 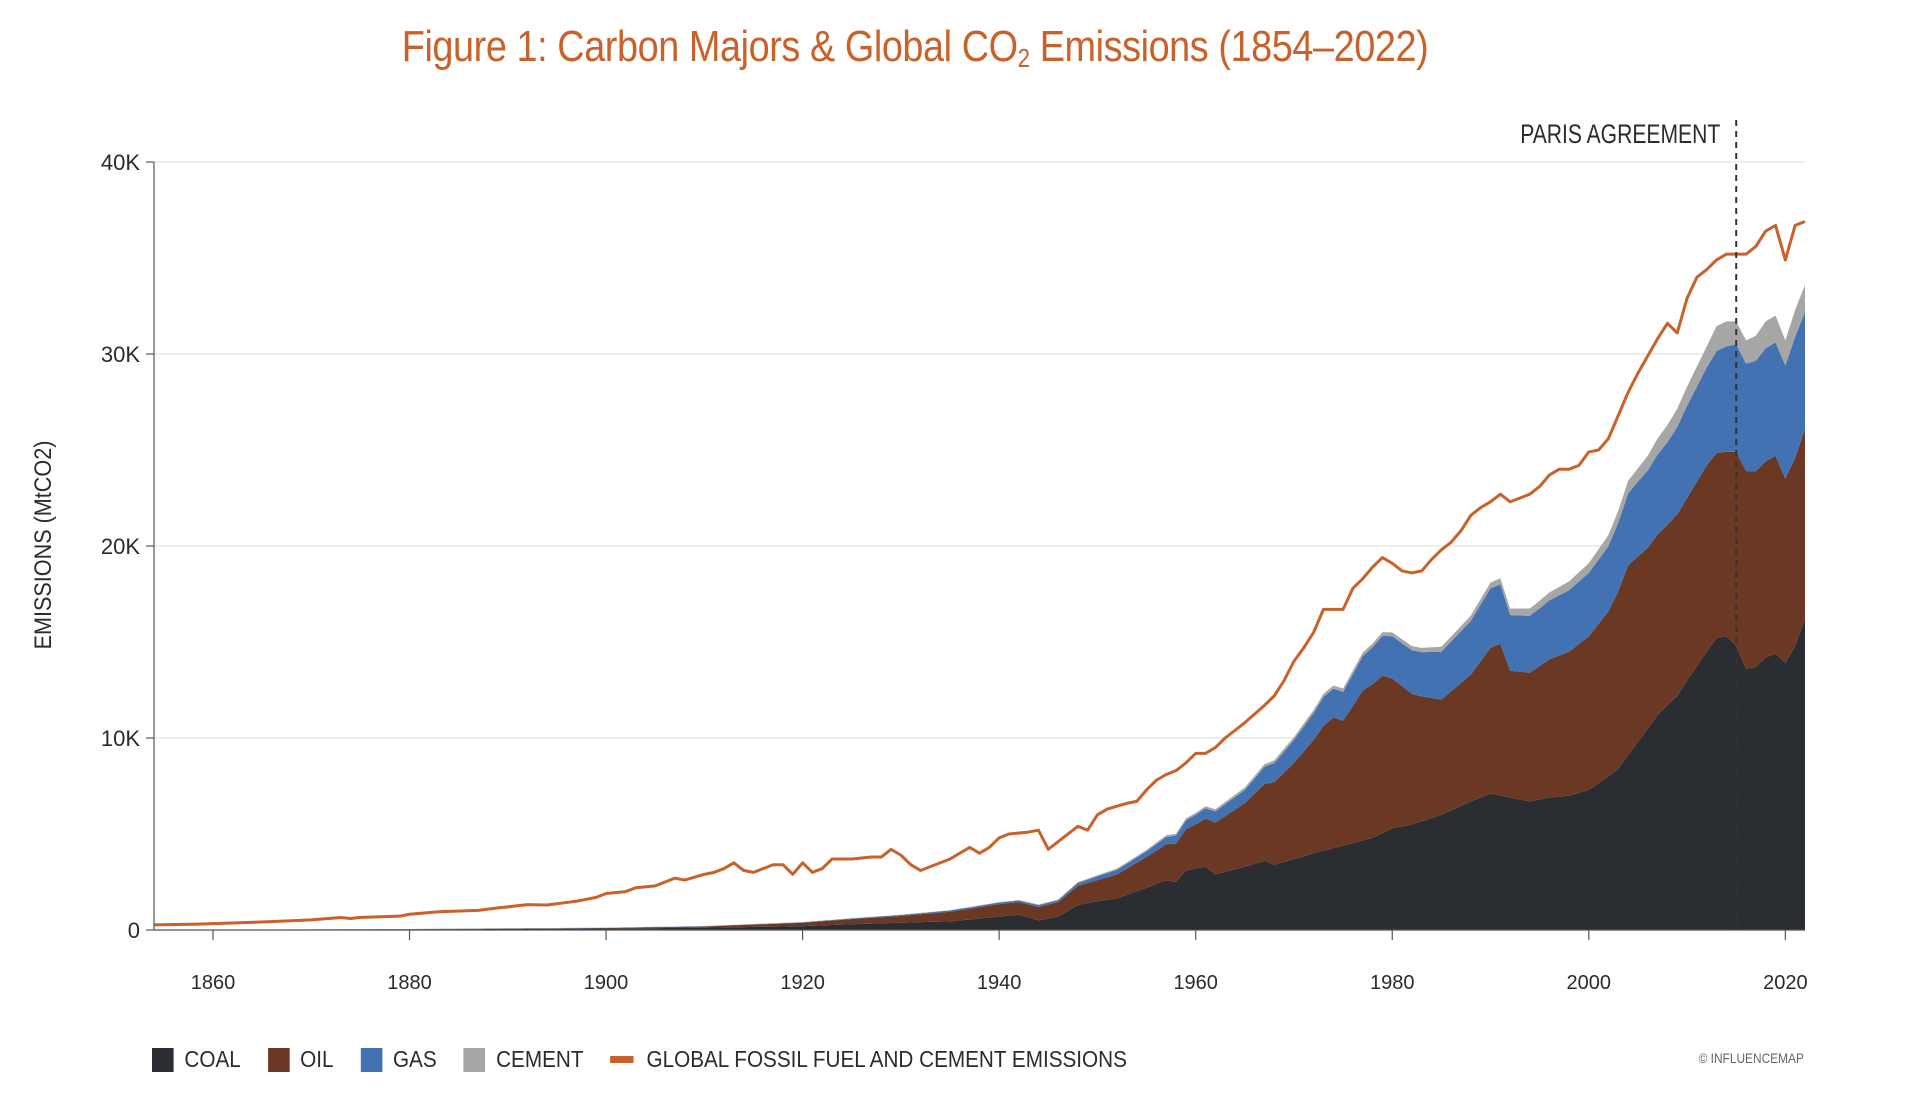 What do you see at coordinates (1785, 983) in the screenshot?
I see `x-tick-label-2020: 2020` at bounding box center [1785, 983].